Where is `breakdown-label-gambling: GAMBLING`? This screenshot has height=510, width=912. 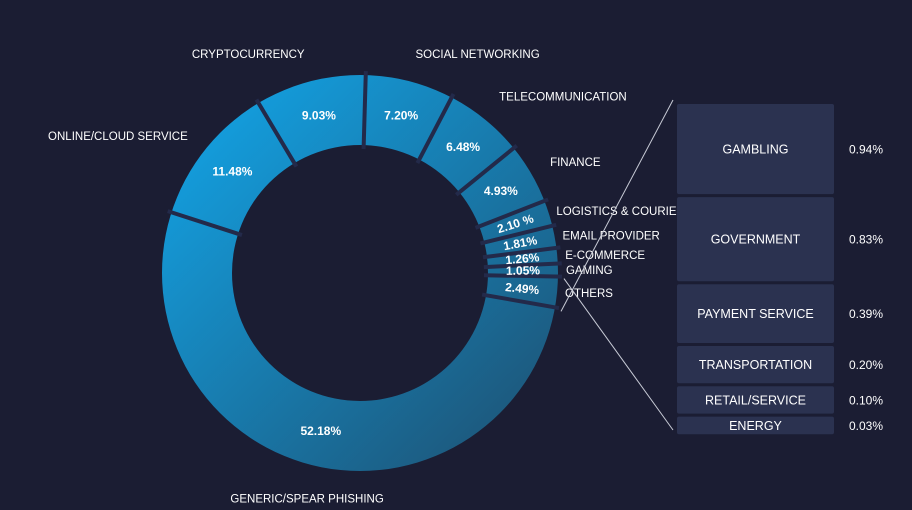
breakdown-label-gambling: GAMBLING is located at coordinates (756, 150).